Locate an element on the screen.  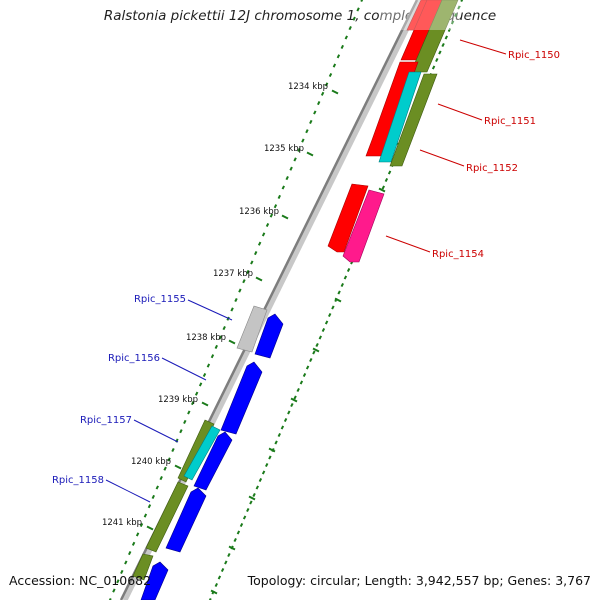
tick-label-1235: 1235 kbp is located at coordinates (284, 149).